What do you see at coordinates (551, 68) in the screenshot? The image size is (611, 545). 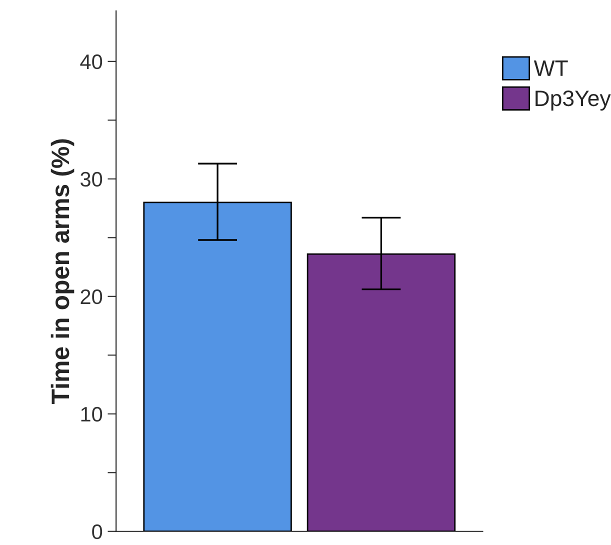 I see `legend-label: WT` at bounding box center [551, 68].